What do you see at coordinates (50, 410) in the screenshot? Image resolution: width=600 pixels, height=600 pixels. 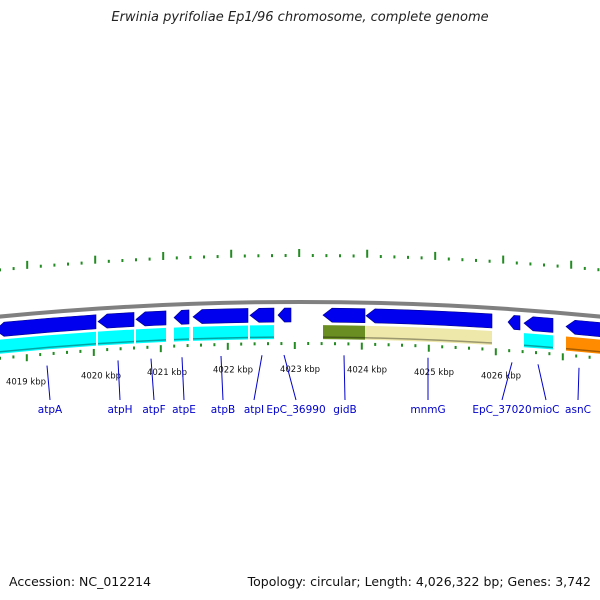 I see `gene-label-atpA: atpA` at bounding box center [50, 410].